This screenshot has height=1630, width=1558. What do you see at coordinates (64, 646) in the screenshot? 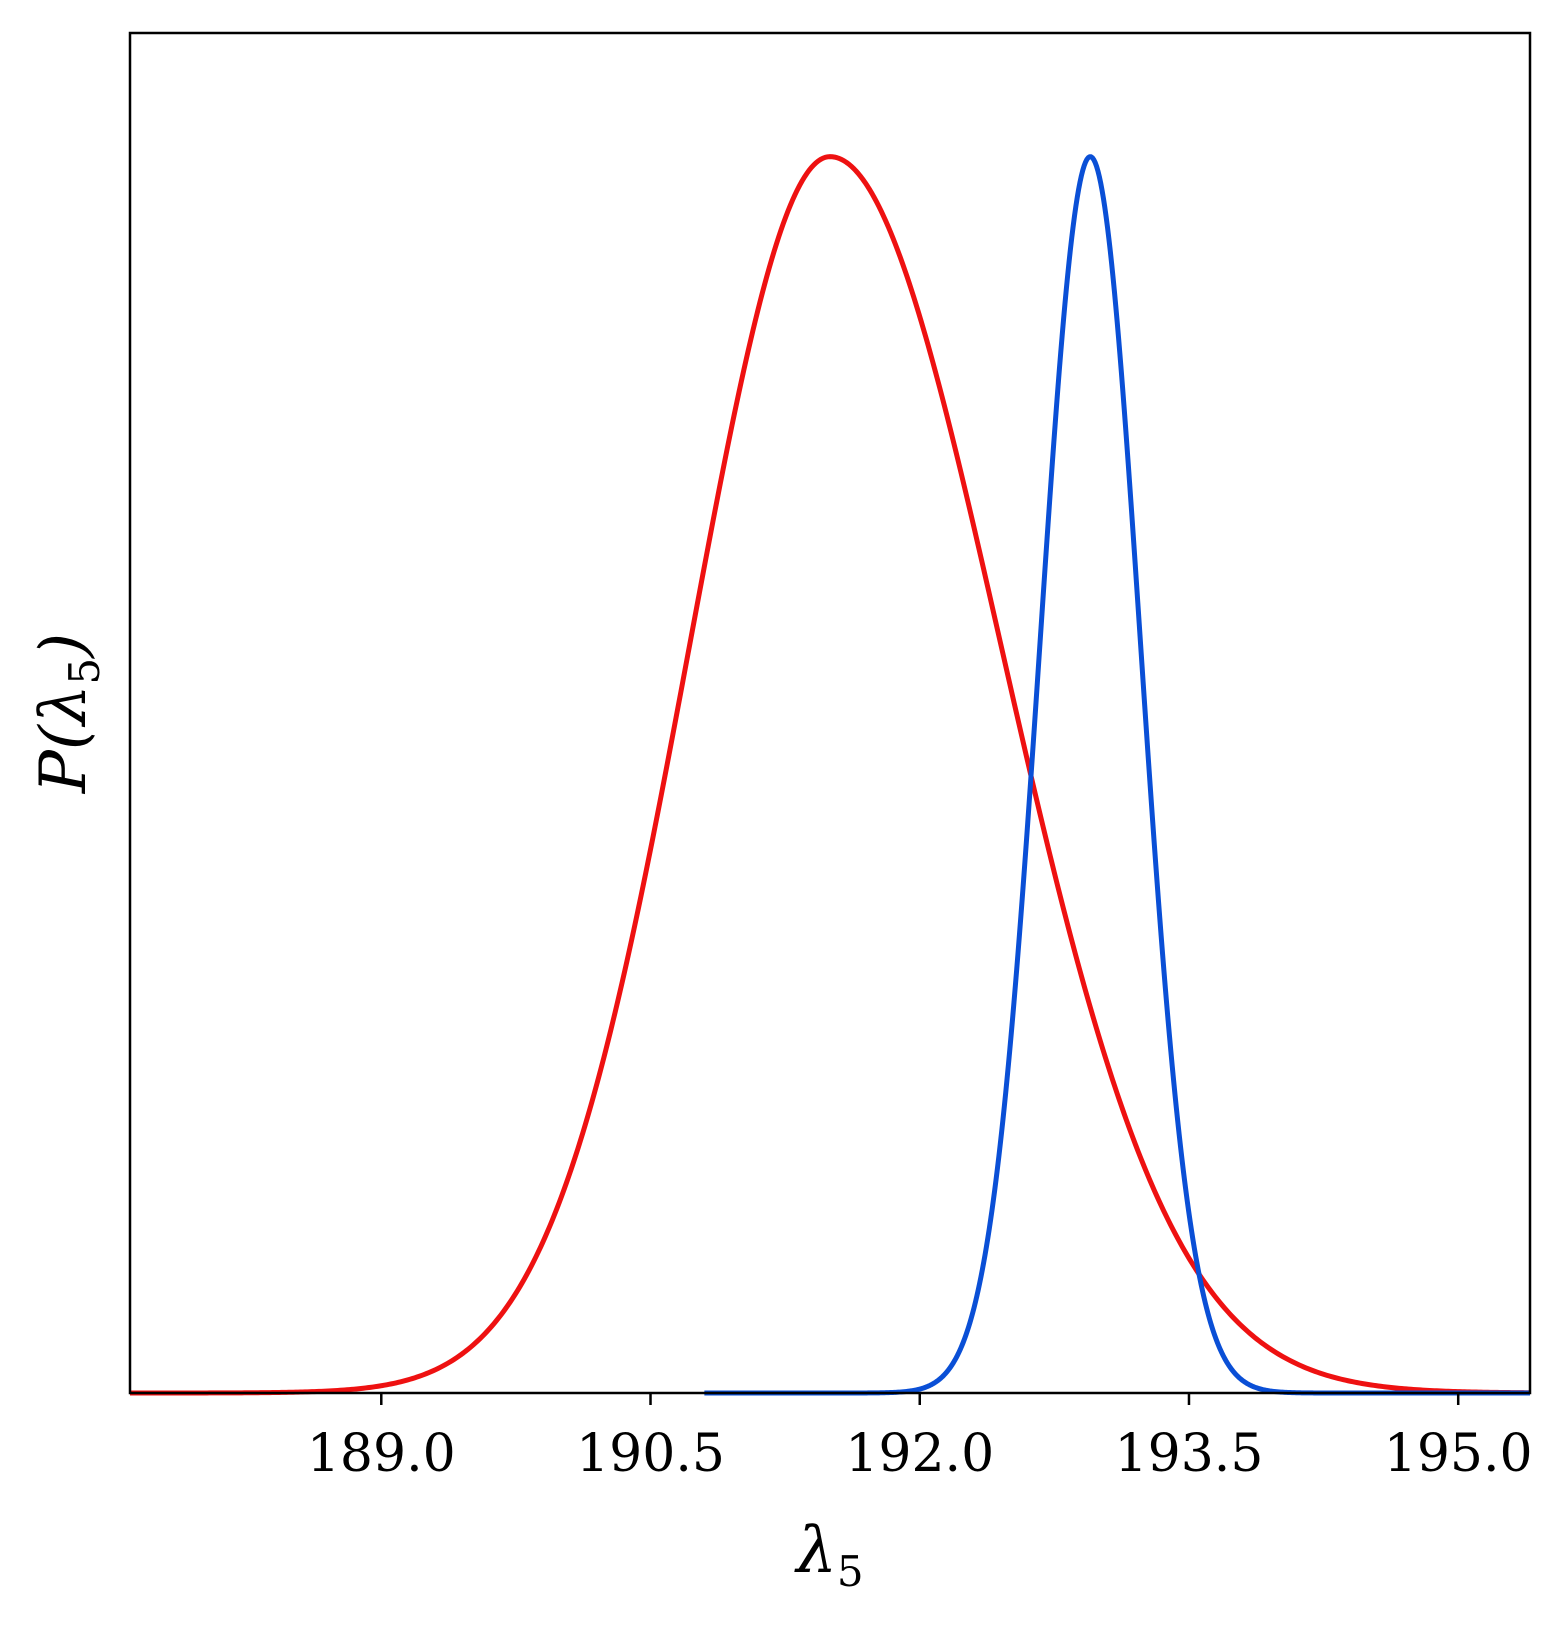
I see `y-axis-label-suffix: )` at bounding box center [64, 646].